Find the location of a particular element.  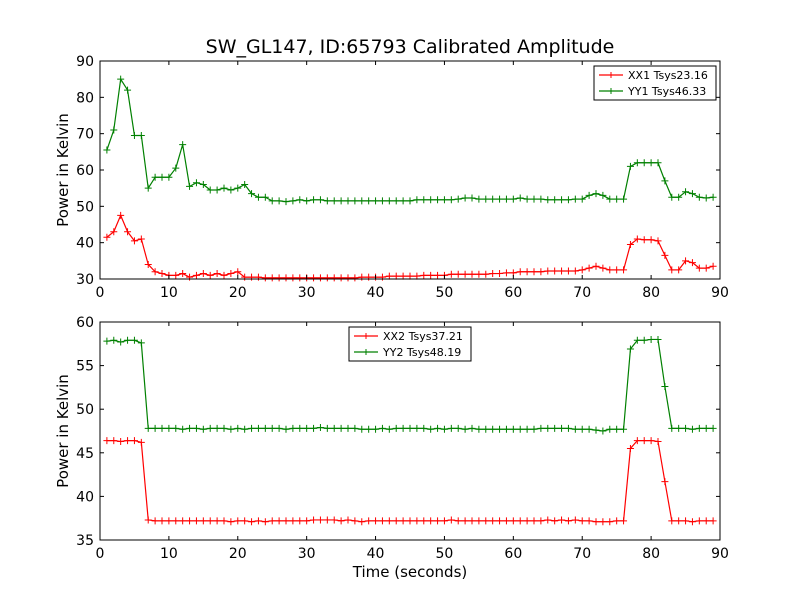

x-axis-label: Time (seconds) is located at coordinates (410, 572).